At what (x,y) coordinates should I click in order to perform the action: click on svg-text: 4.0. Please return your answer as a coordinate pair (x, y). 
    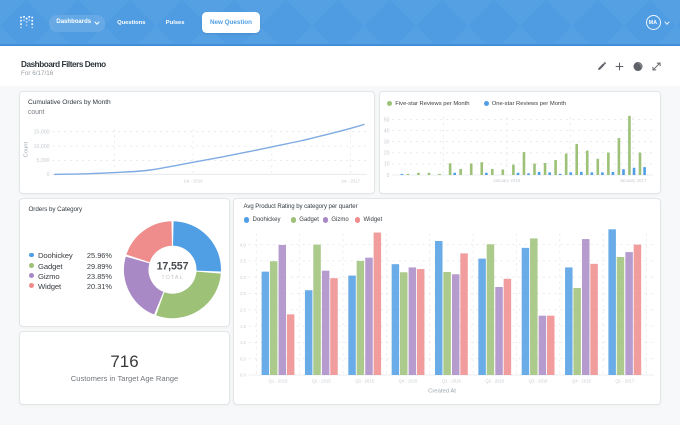
    Looking at the image, I should click on (243, 244).